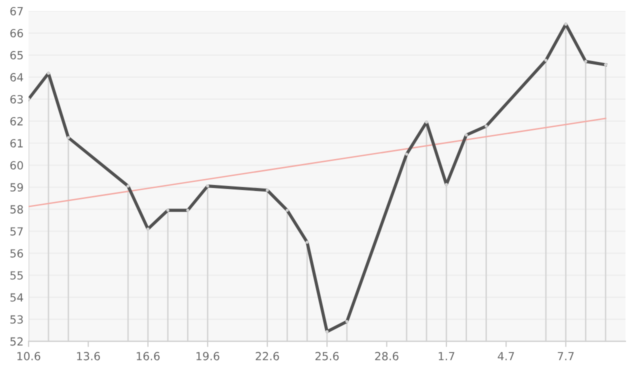 The width and height of the screenshot is (635, 367). What do you see at coordinates (446, 356) in the screenshot?
I see `x-tick-label: 1.7` at bounding box center [446, 356].